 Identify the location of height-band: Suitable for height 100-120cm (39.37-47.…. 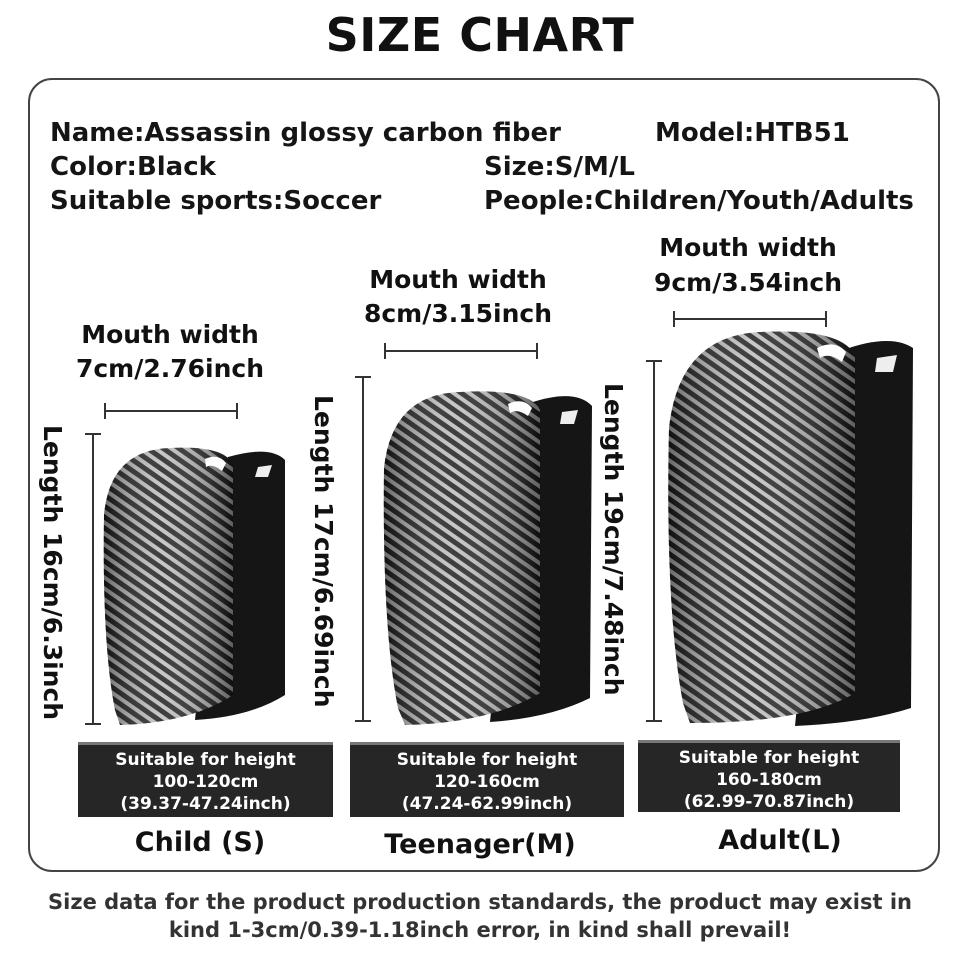
(205, 779).